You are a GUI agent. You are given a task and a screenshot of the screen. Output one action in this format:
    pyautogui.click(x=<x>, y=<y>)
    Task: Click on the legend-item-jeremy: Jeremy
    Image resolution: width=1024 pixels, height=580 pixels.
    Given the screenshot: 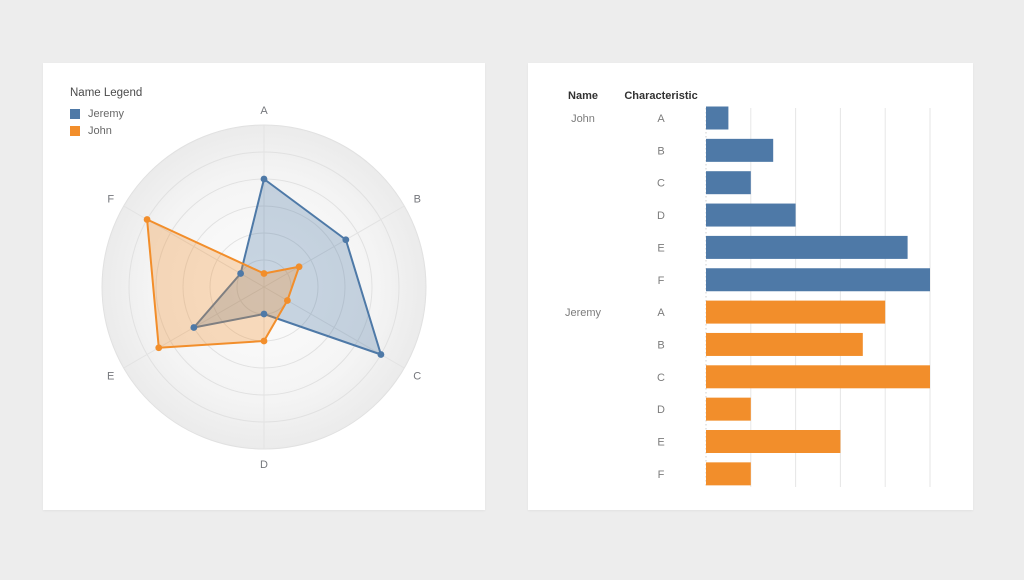 What is the action you would take?
    pyautogui.click(x=106, y=114)
    